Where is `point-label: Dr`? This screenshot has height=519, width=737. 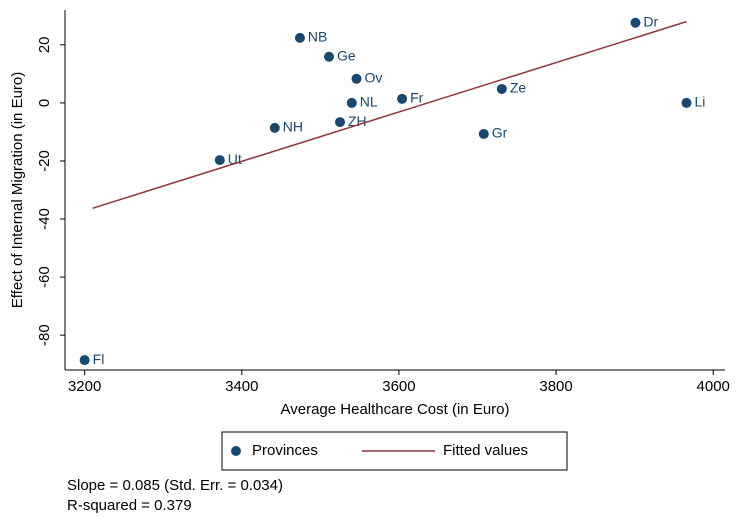 point-label: Dr is located at coordinates (650, 21).